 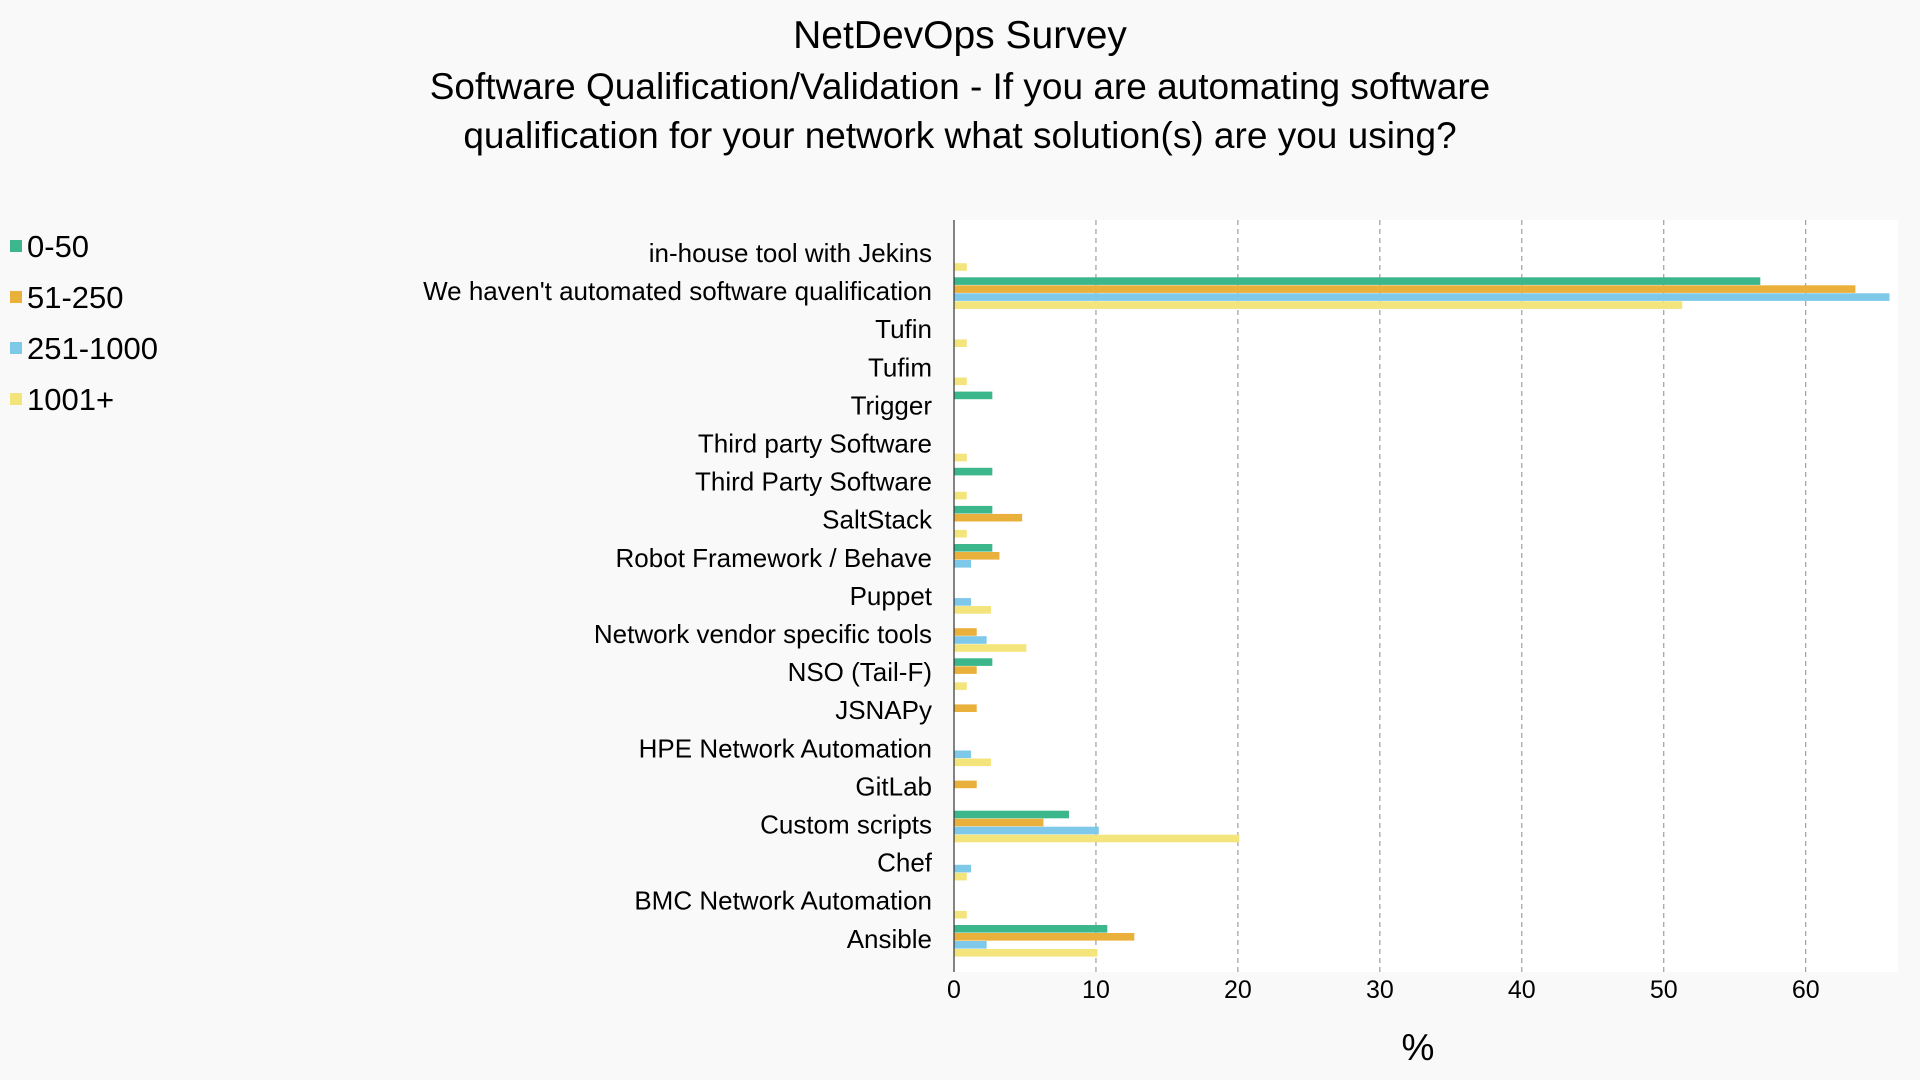 I want to click on category-label: Robot Framework / Behave, so click(x=774, y=558).